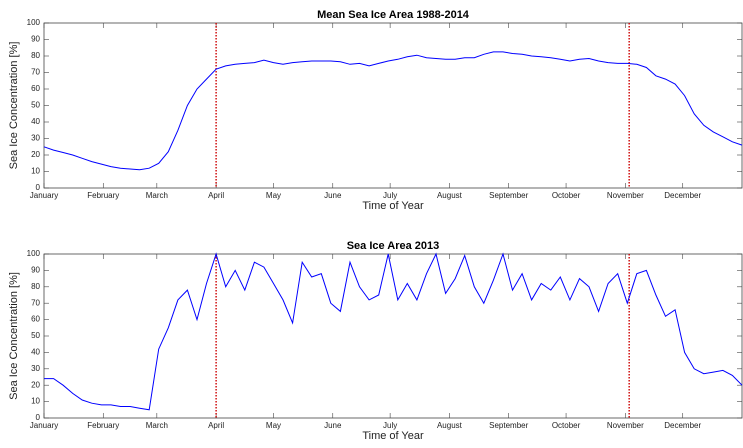 The height and width of the screenshot is (448, 743). I want to click on chart-title: Sea Ice Area 2013, so click(393, 246).